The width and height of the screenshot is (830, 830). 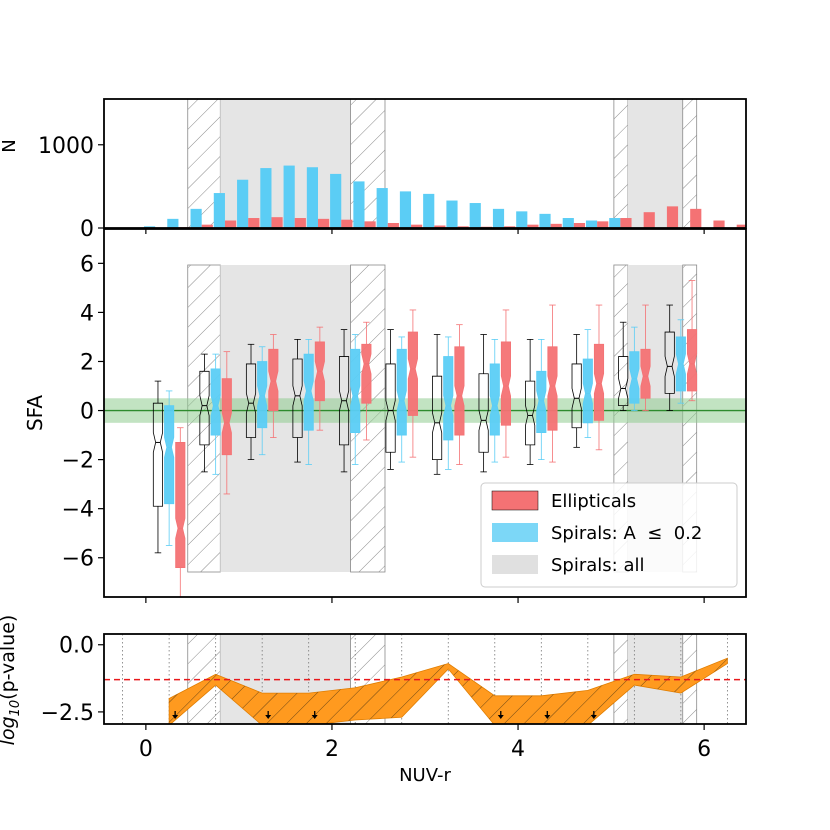 What do you see at coordinates (71, 188) in the screenshot?
I see `top-y-ticks: 0 1000` at bounding box center [71, 188].